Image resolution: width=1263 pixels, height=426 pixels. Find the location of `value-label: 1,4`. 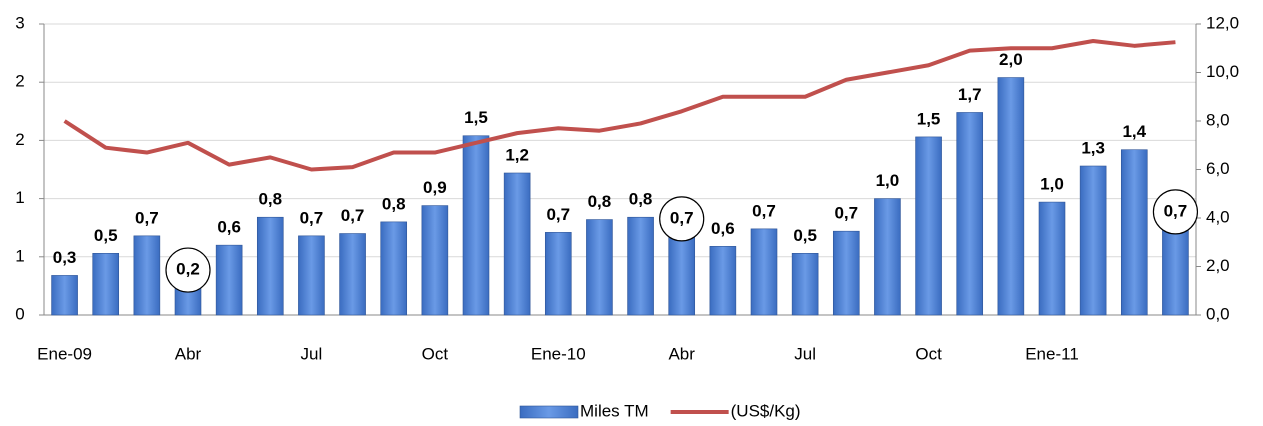

value-label: 1,4 is located at coordinates (1134, 131).